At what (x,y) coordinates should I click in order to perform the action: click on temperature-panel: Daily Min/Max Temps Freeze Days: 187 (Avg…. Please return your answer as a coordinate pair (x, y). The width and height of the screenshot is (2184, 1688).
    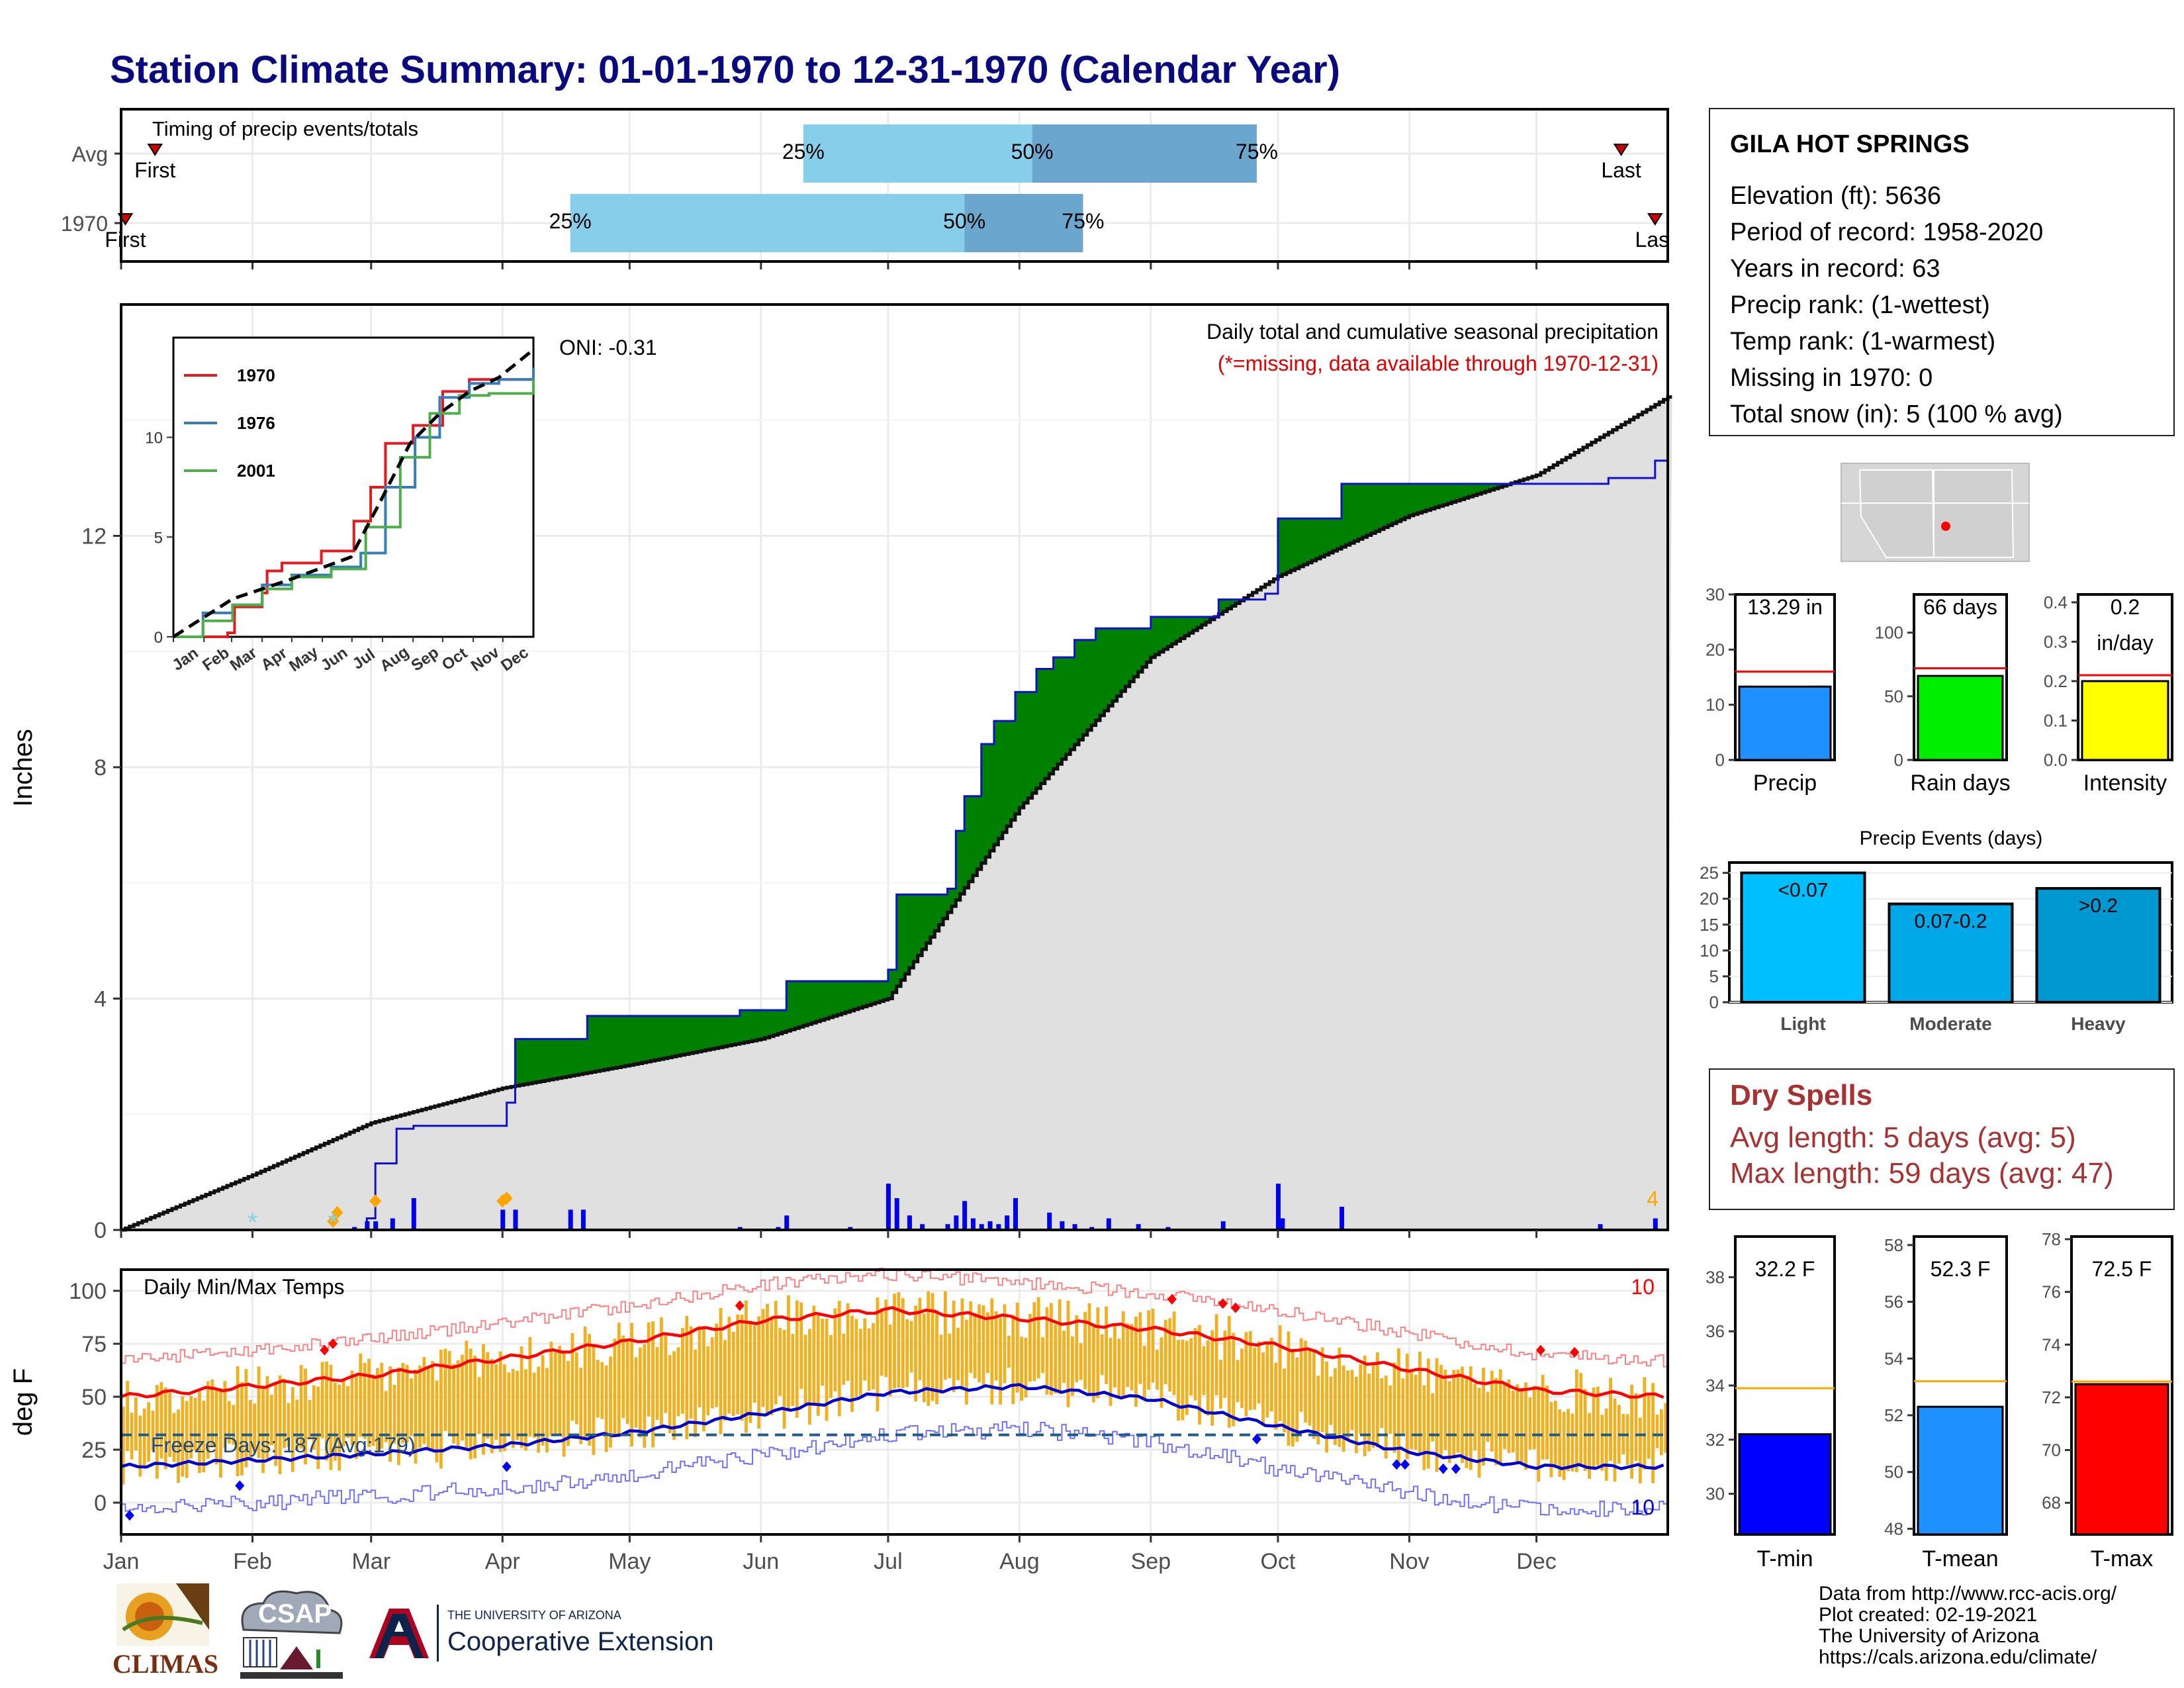
    Looking at the image, I should click on (839, 1421).